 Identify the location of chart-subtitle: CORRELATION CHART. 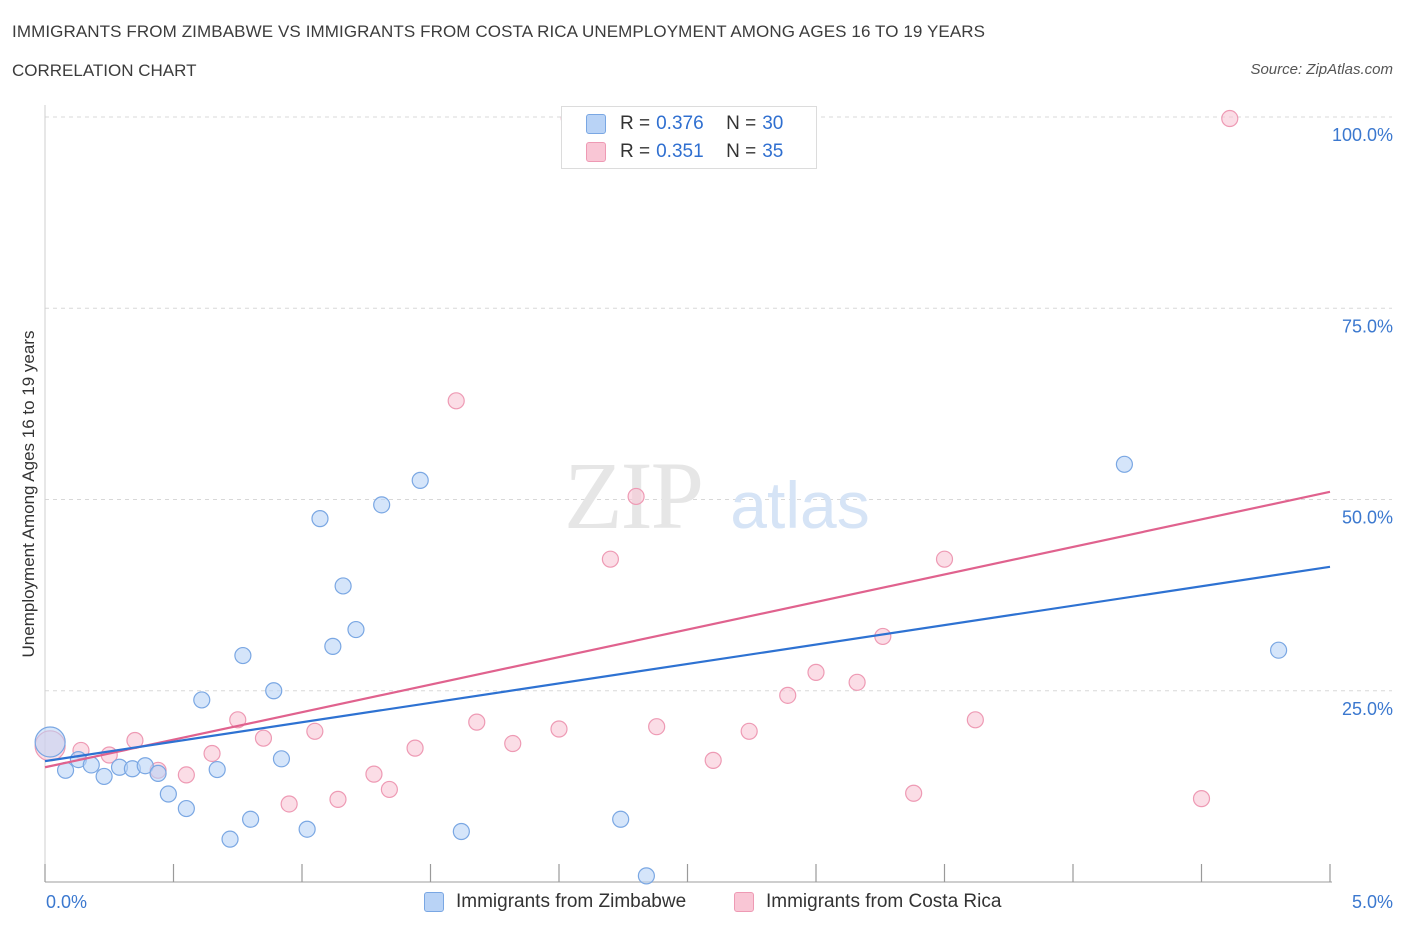
(104, 70).